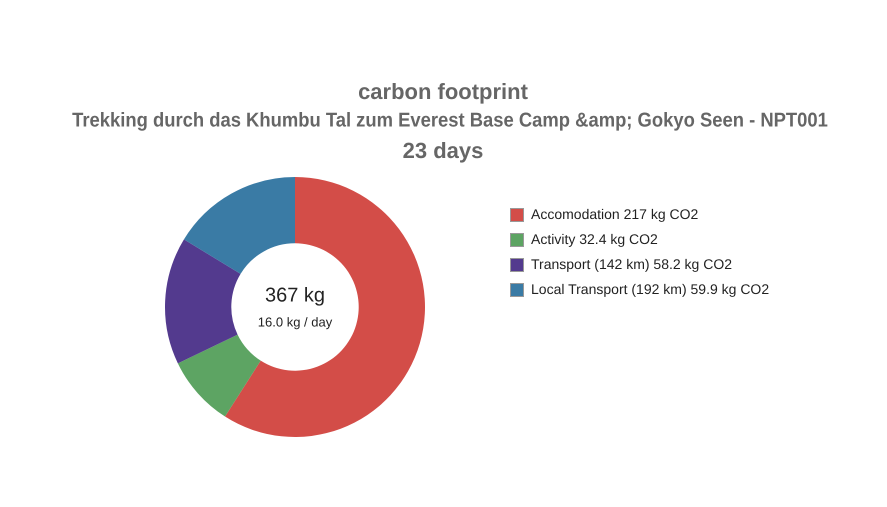  I want to click on text: 16.0 kg / day, so click(295, 322).